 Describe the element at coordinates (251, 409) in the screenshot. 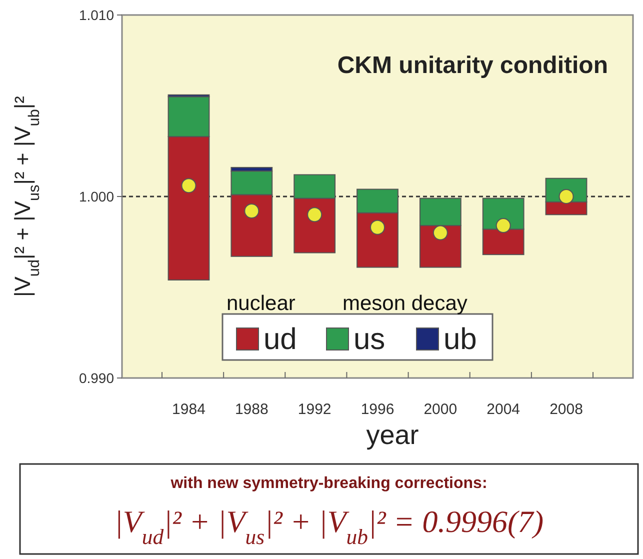

I see `x-tick-label: 1988` at that location.